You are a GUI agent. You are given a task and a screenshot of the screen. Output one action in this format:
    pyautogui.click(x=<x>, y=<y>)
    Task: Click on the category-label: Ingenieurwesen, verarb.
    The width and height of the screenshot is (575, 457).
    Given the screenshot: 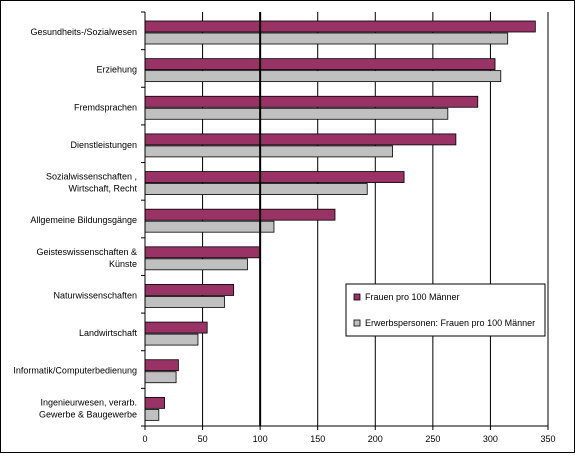 What is the action you would take?
    pyautogui.click(x=88, y=402)
    